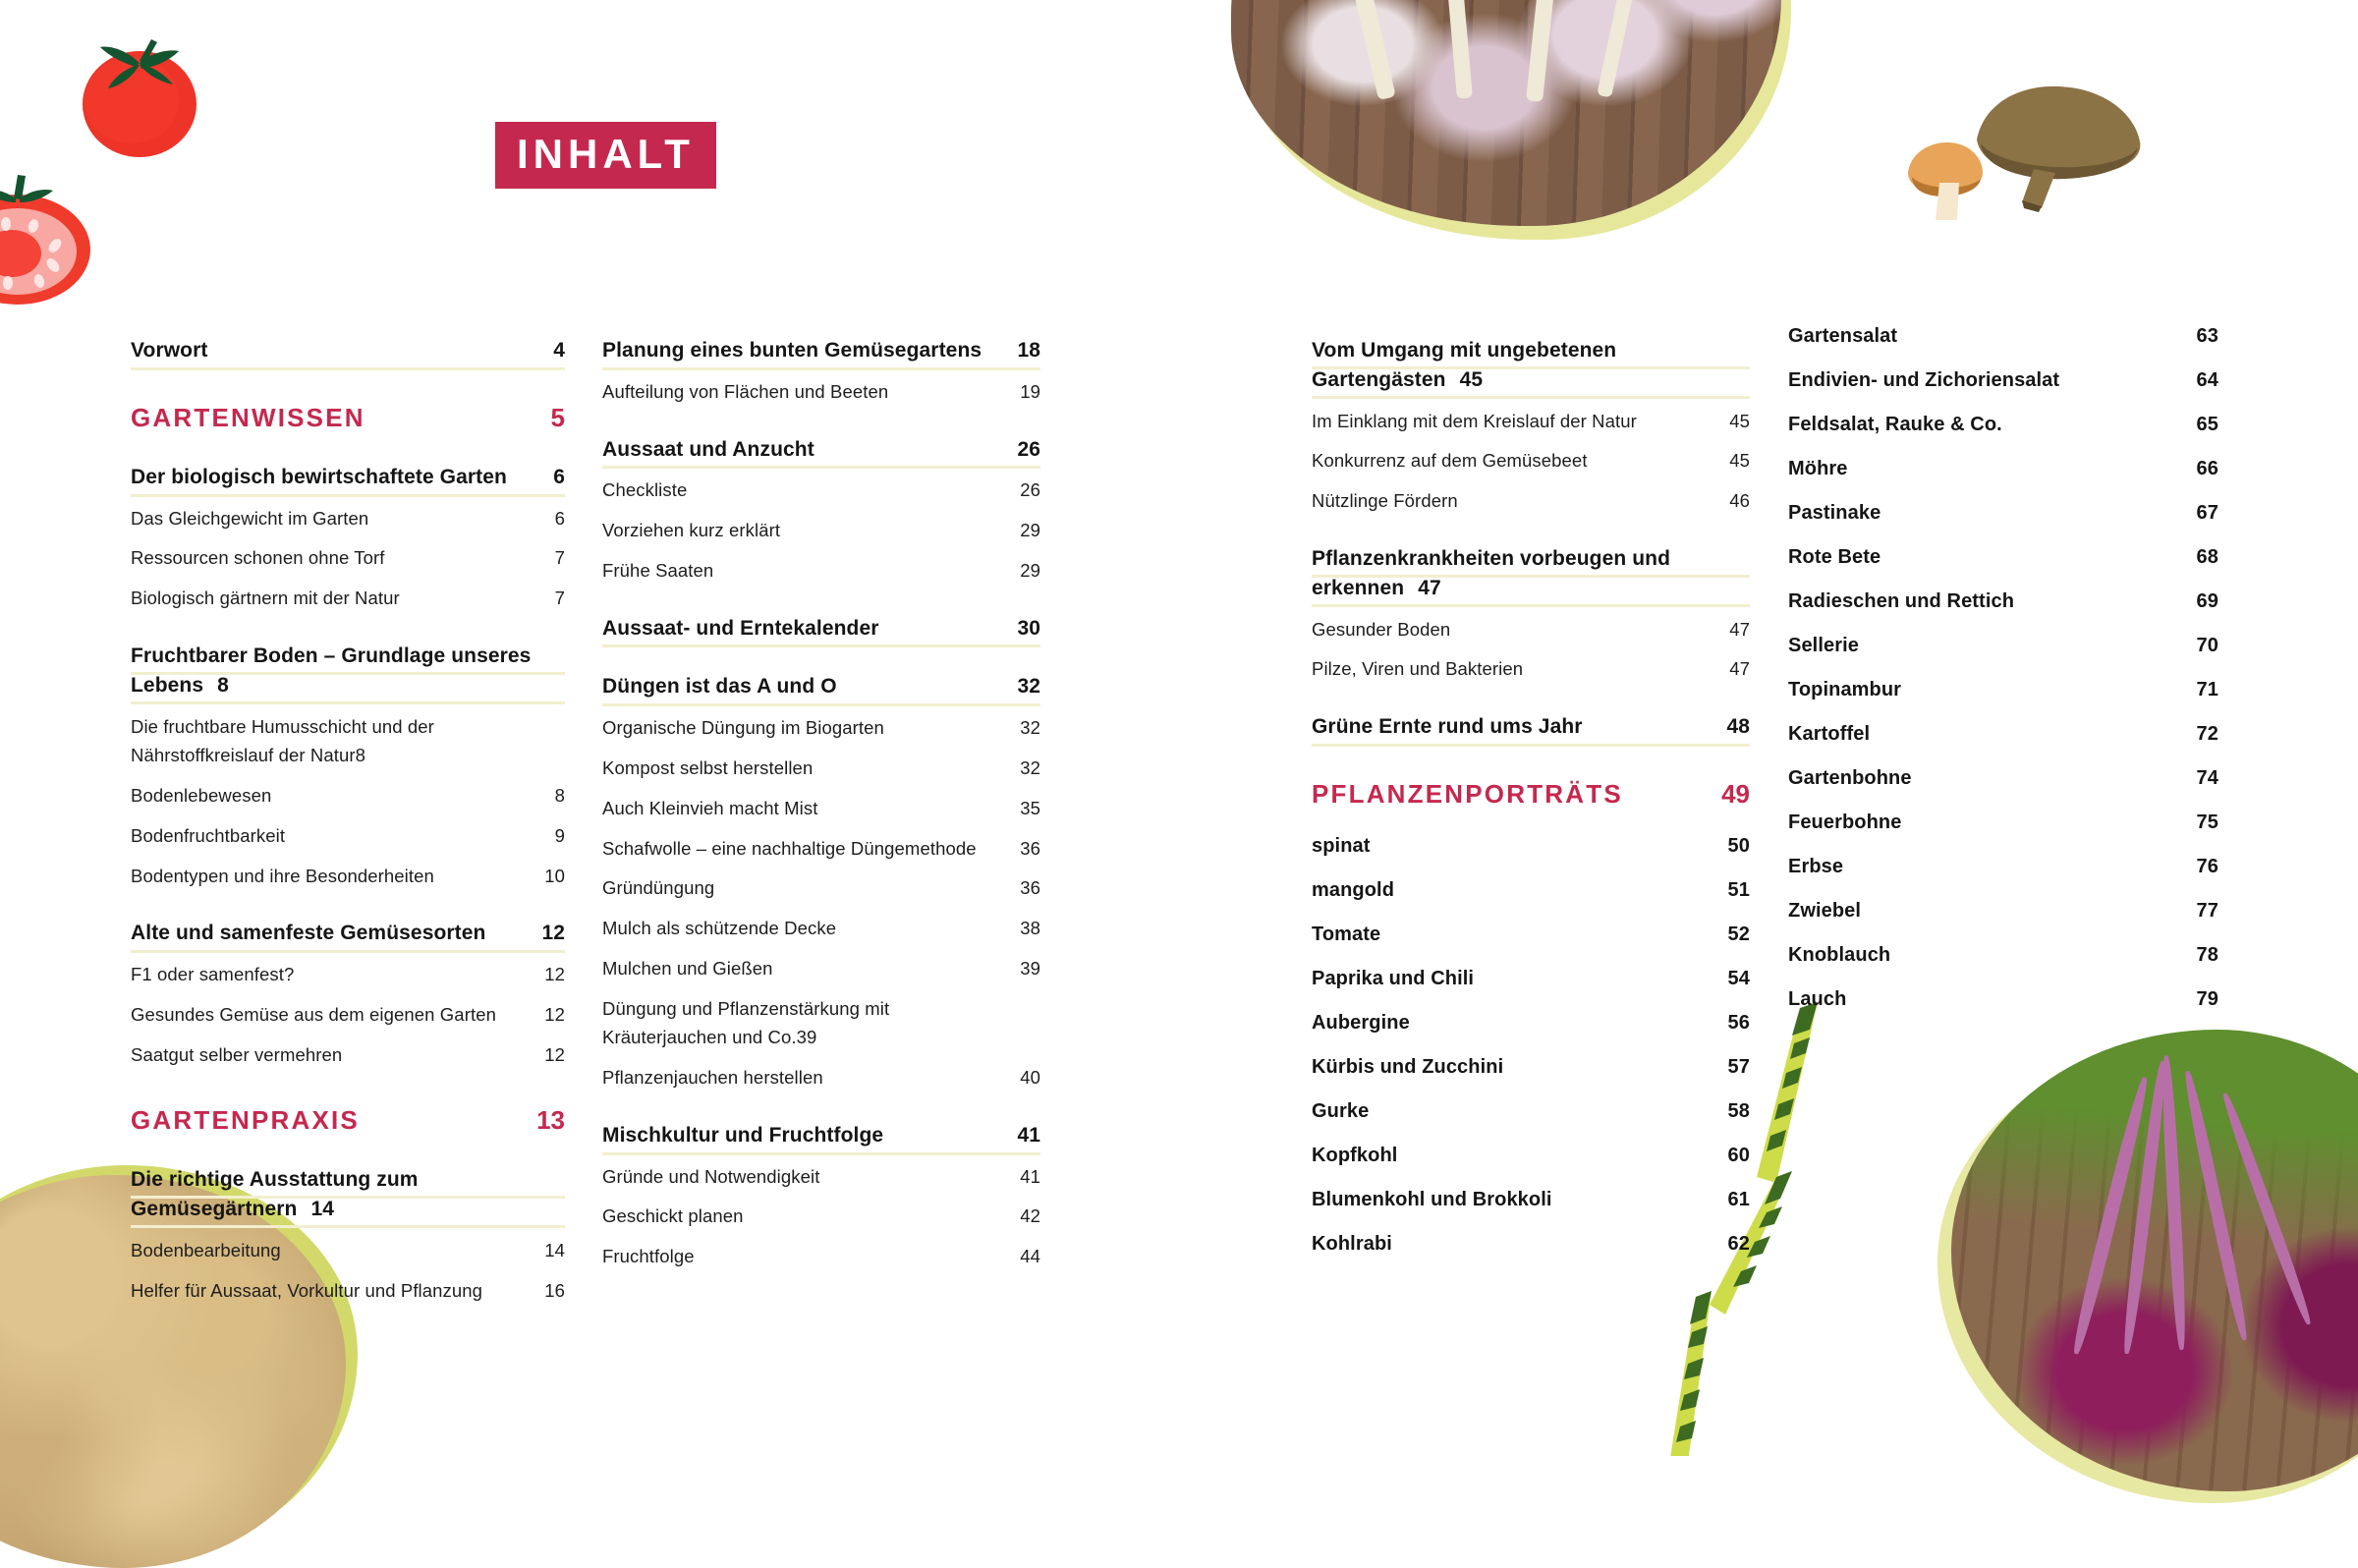  I want to click on toc-plant-entry: Feuerbohne 75, so click(2003, 822).